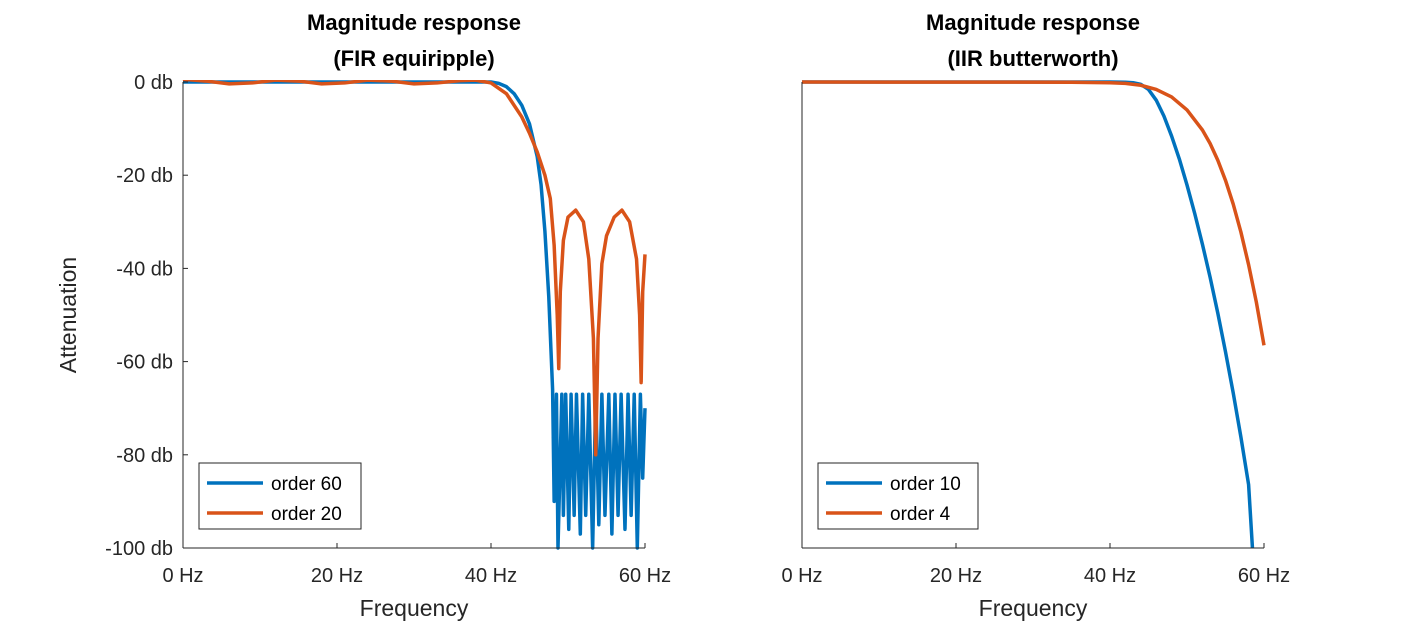 Image resolution: width=1406 pixels, height=625 pixels. I want to click on legend-entry-label: order 10, so click(925, 484).